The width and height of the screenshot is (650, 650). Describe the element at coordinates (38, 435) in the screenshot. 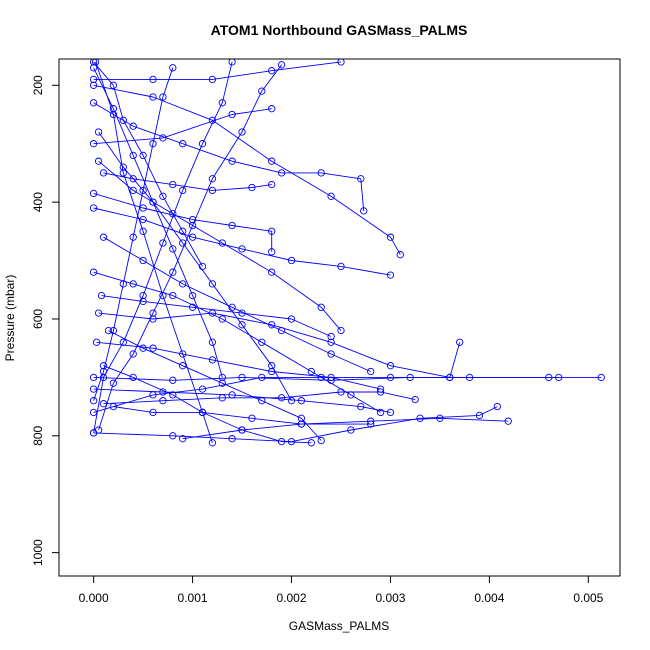

I see `y-tick-label: 800` at that location.